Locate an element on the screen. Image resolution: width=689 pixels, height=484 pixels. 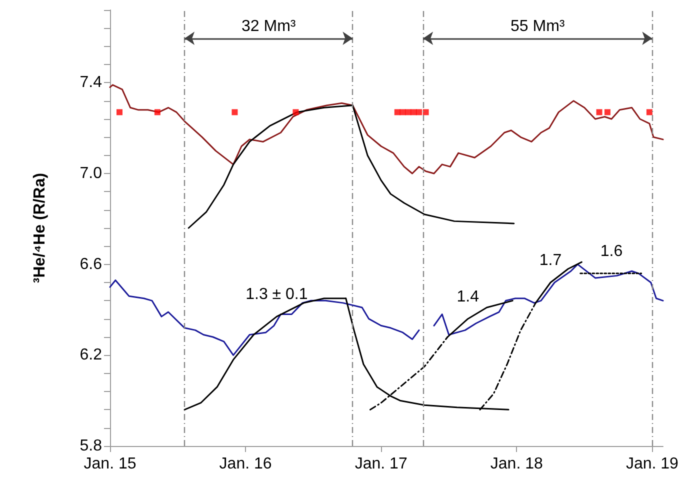
y-tick-label: 6.2 is located at coordinates (91, 355).